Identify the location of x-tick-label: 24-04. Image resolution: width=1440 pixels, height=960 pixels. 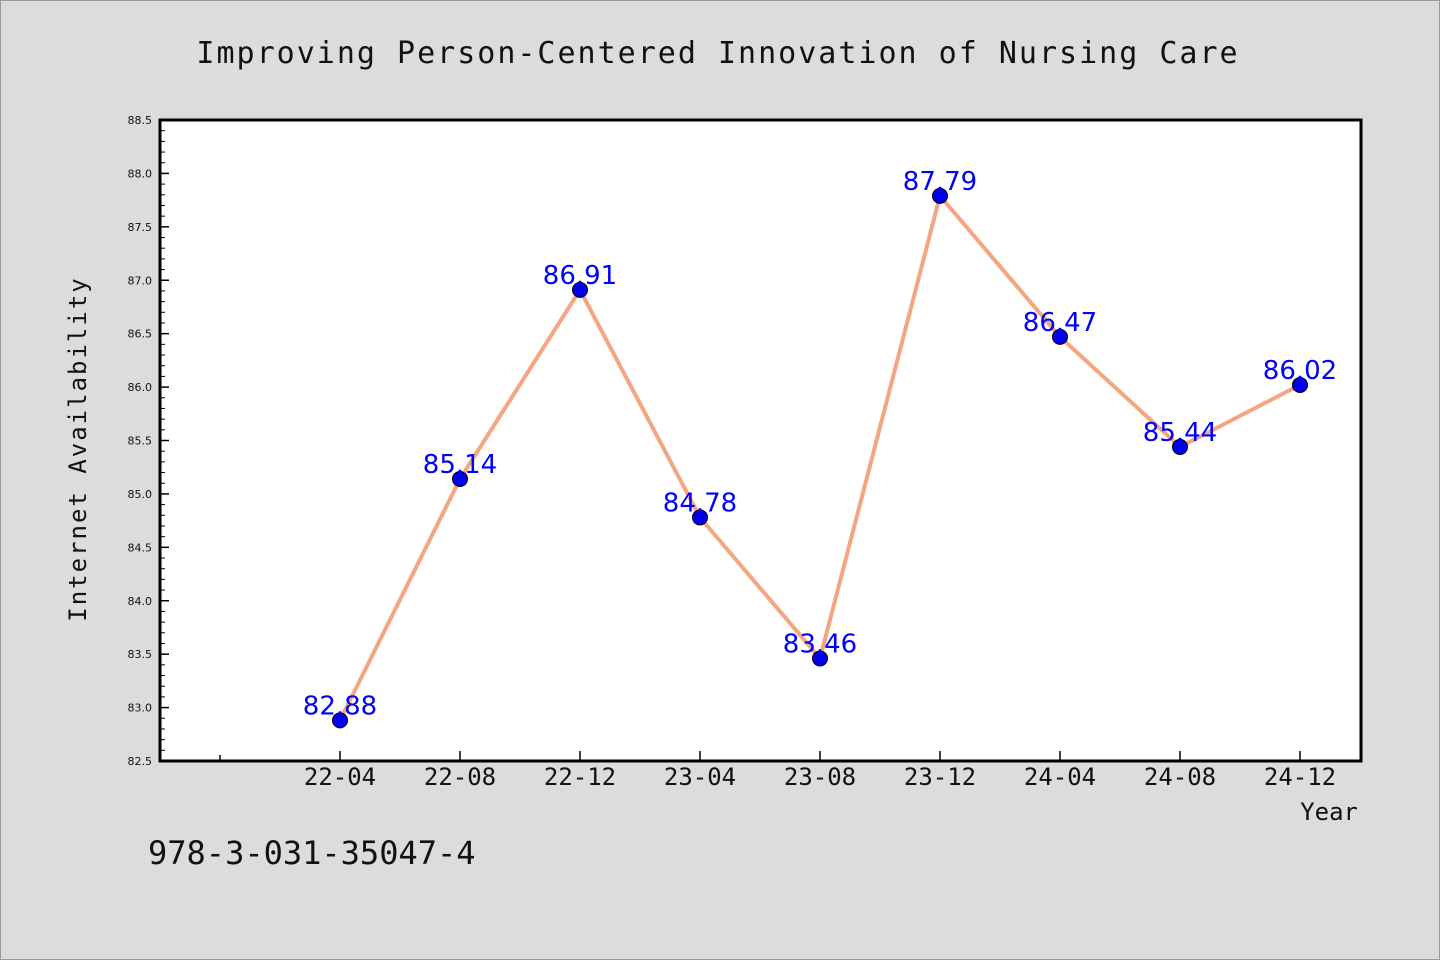
(1060, 777).